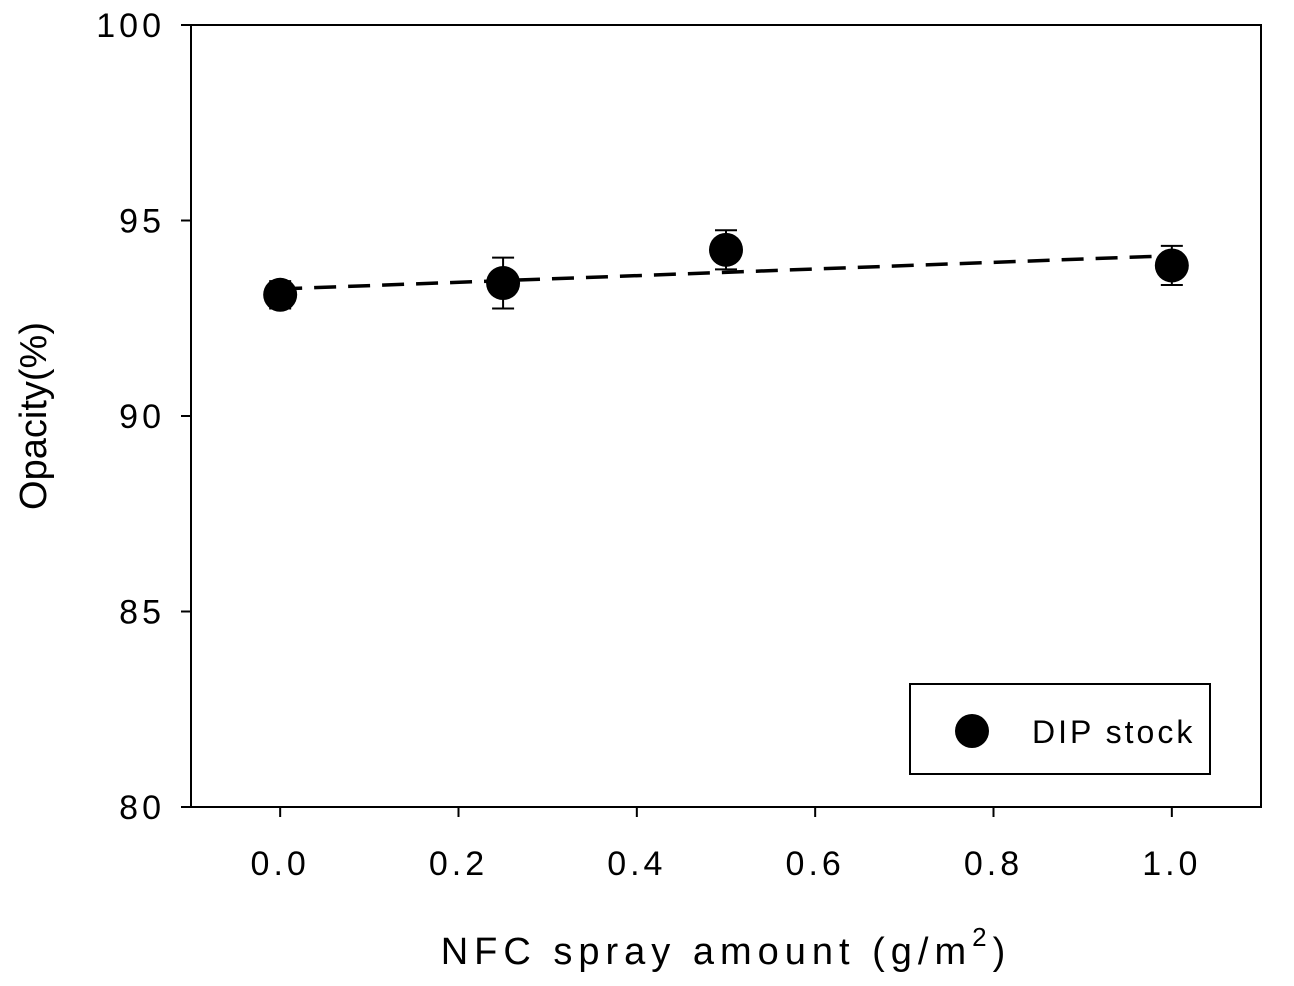  I want to click on legend: DIP stock, so click(1060, 729).